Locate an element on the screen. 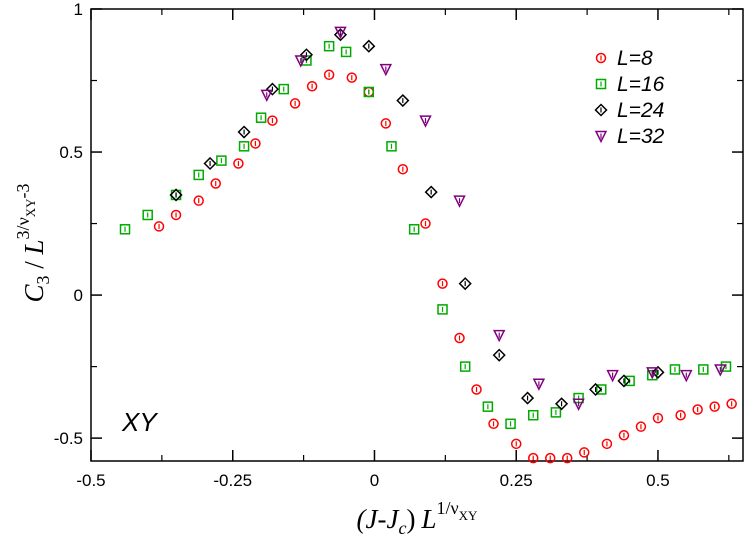  legend: L=8 L=16 L=24 L=32 is located at coordinates (629, 97).